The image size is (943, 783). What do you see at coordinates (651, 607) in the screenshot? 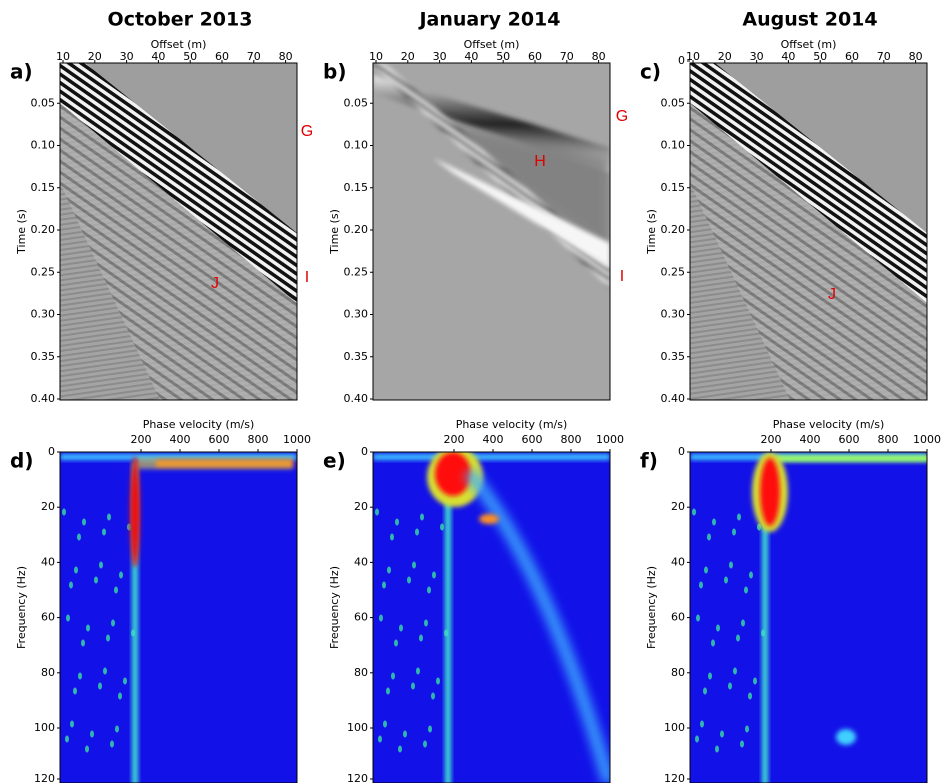
I see `y-axis-label: Frequency (Hz)` at bounding box center [651, 607].